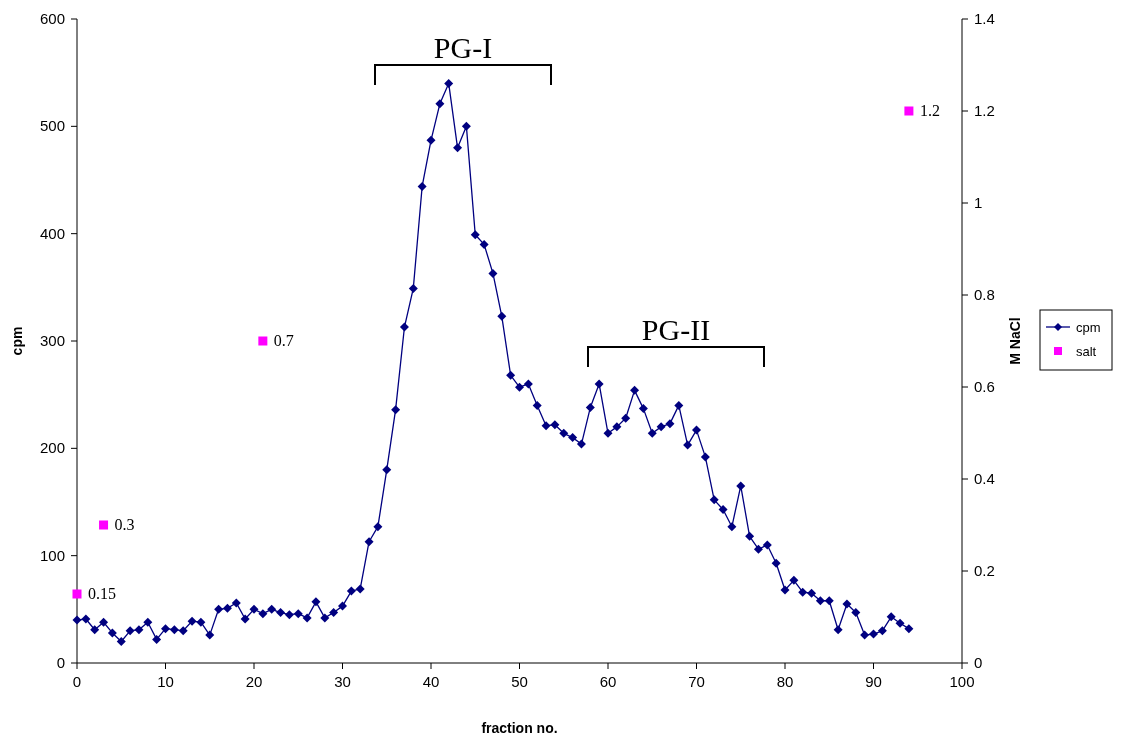 The height and width of the screenshot is (738, 1123). What do you see at coordinates (984, 294) in the screenshot?
I see `y2-tick-label: 0.8` at bounding box center [984, 294].